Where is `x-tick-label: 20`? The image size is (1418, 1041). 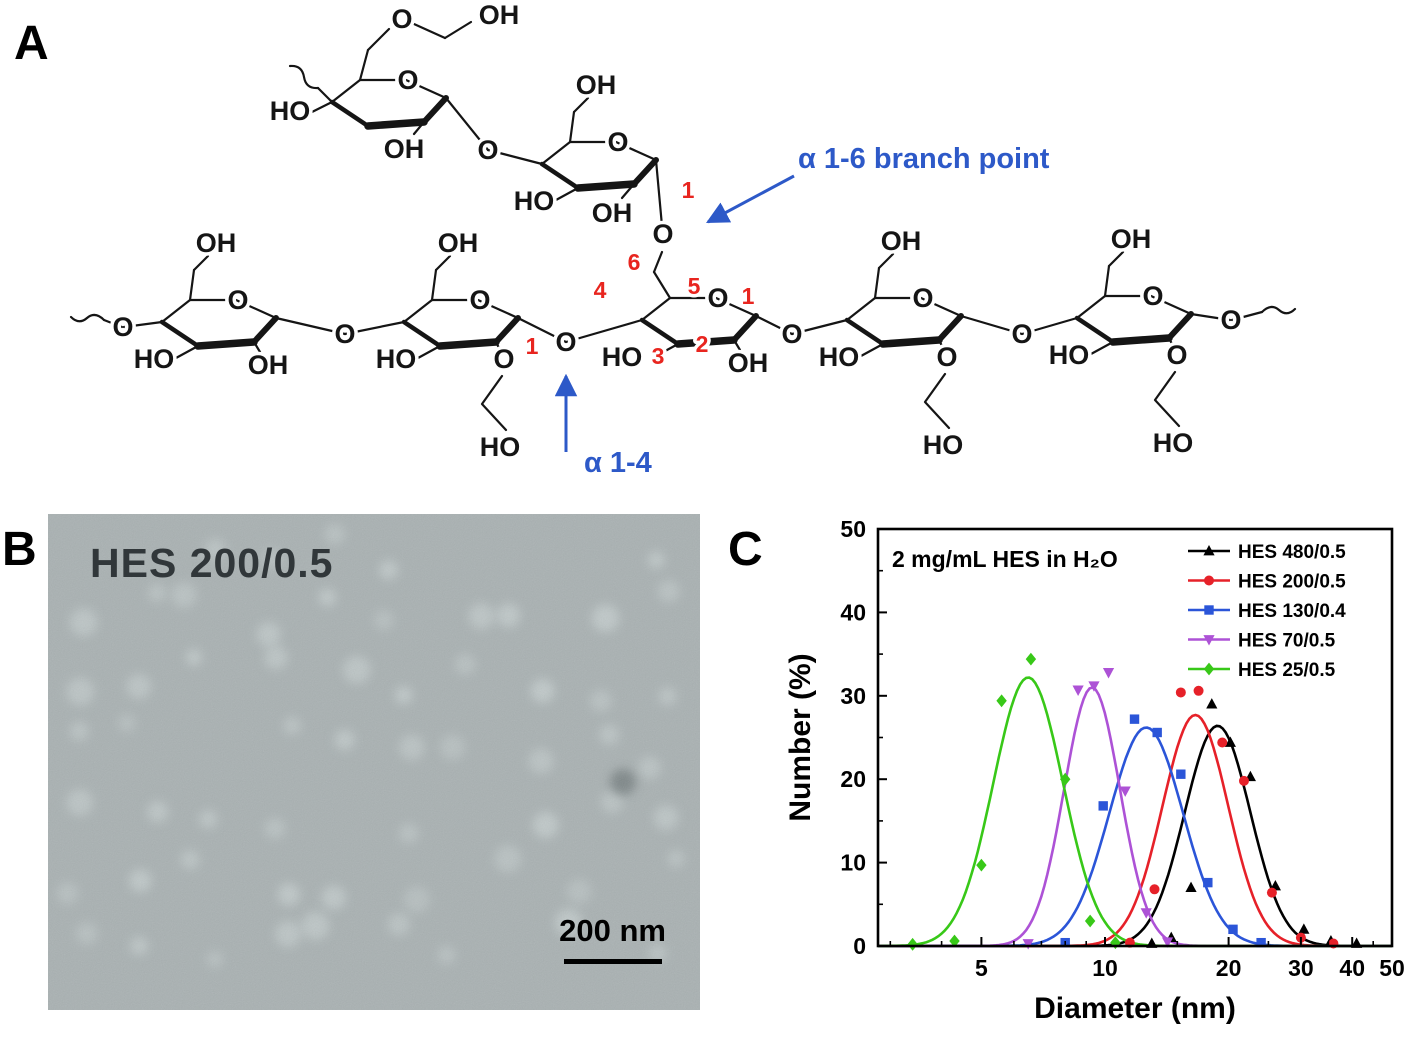 x-tick-label: 20 is located at coordinates (1229, 968).